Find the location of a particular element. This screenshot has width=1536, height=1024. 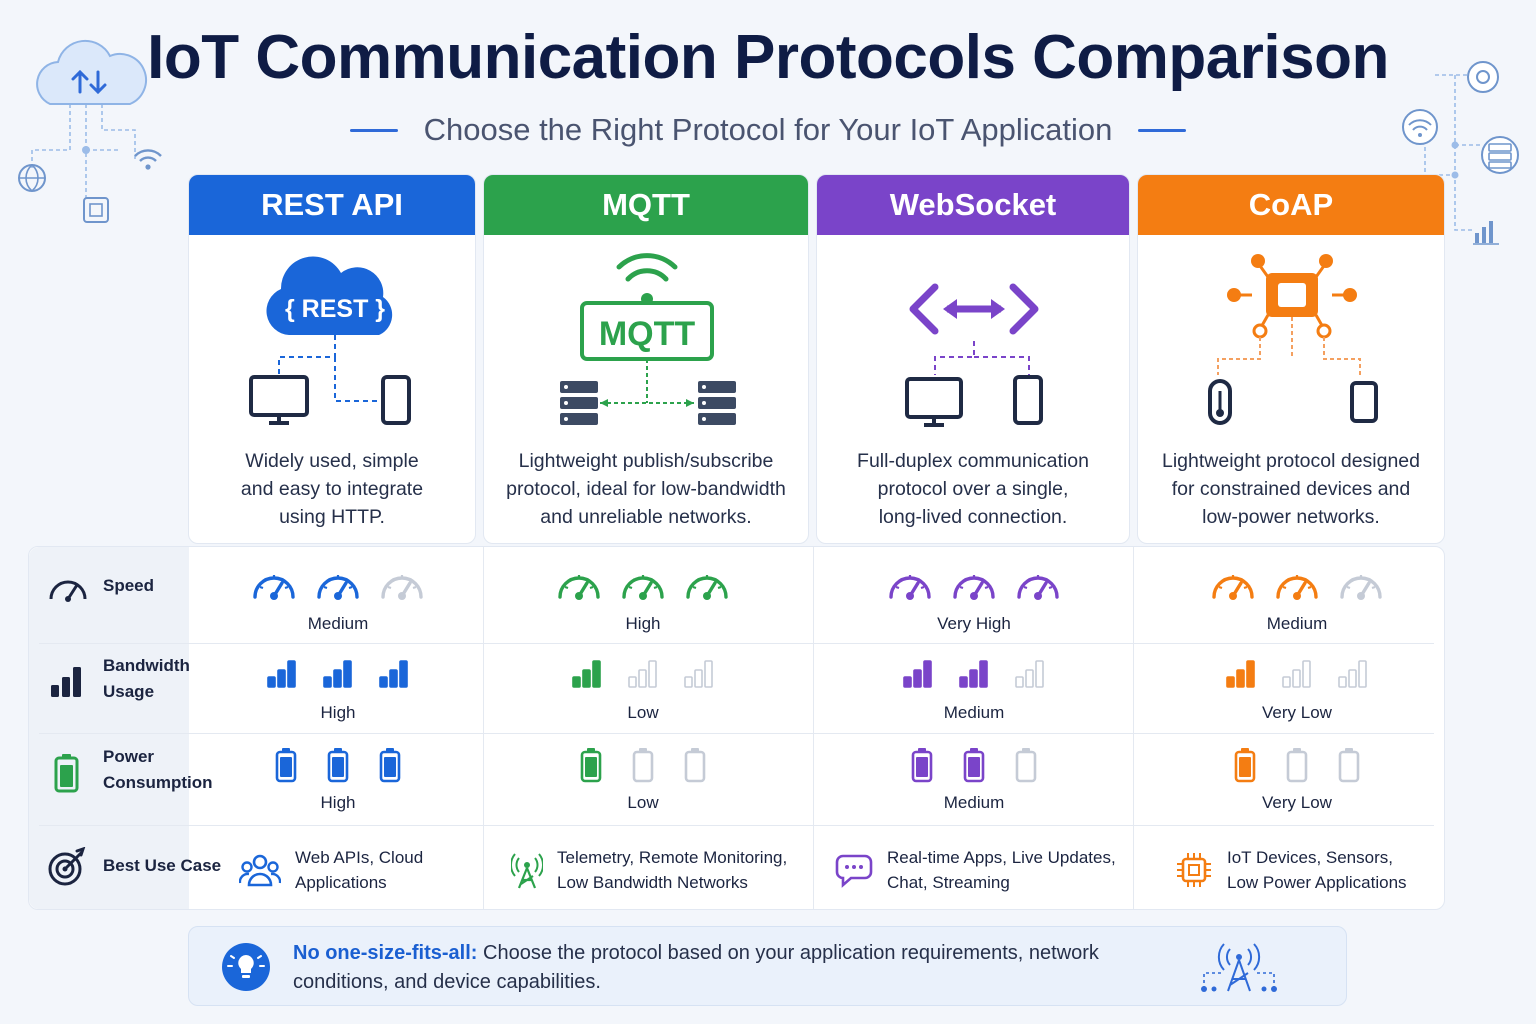

protocol-header-coap: CoAP is located at coordinates (1291, 205).